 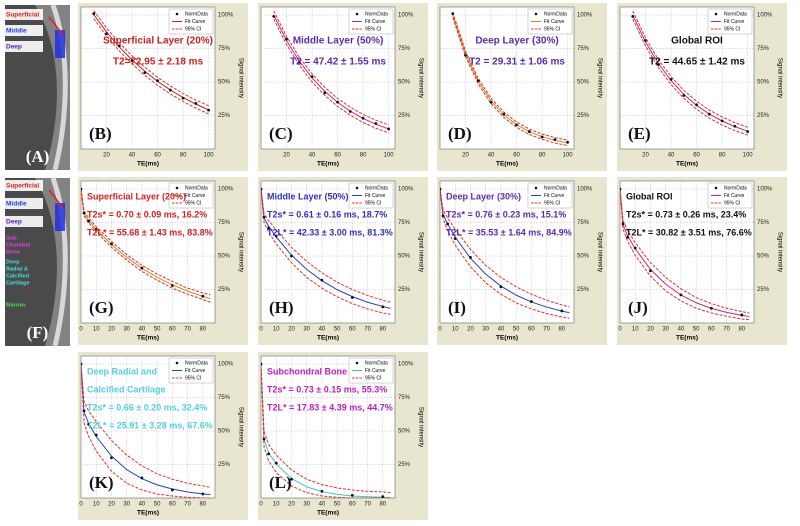 What do you see at coordinates (60, 217) in the screenshot?
I see `roi-box` at bounding box center [60, 217].